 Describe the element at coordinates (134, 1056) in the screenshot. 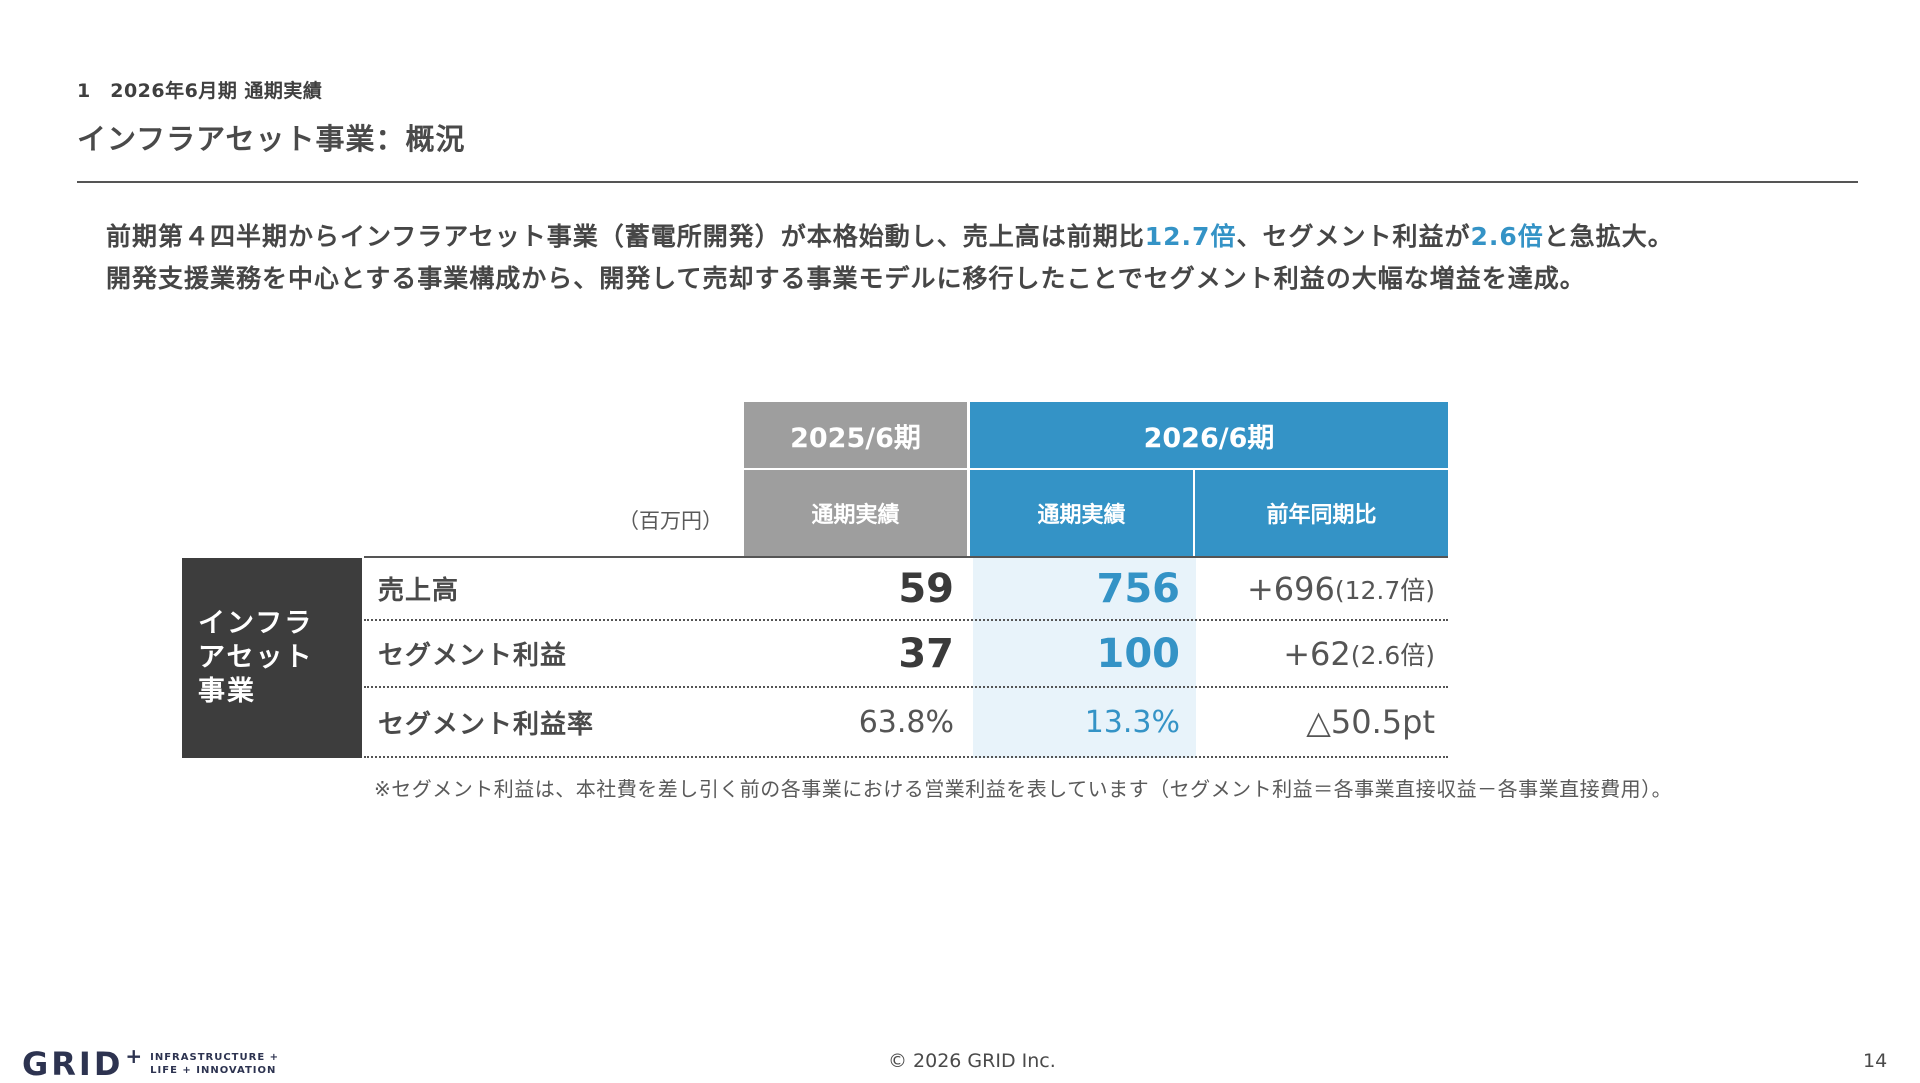

I see `logo-plus-icon: +` at that location.